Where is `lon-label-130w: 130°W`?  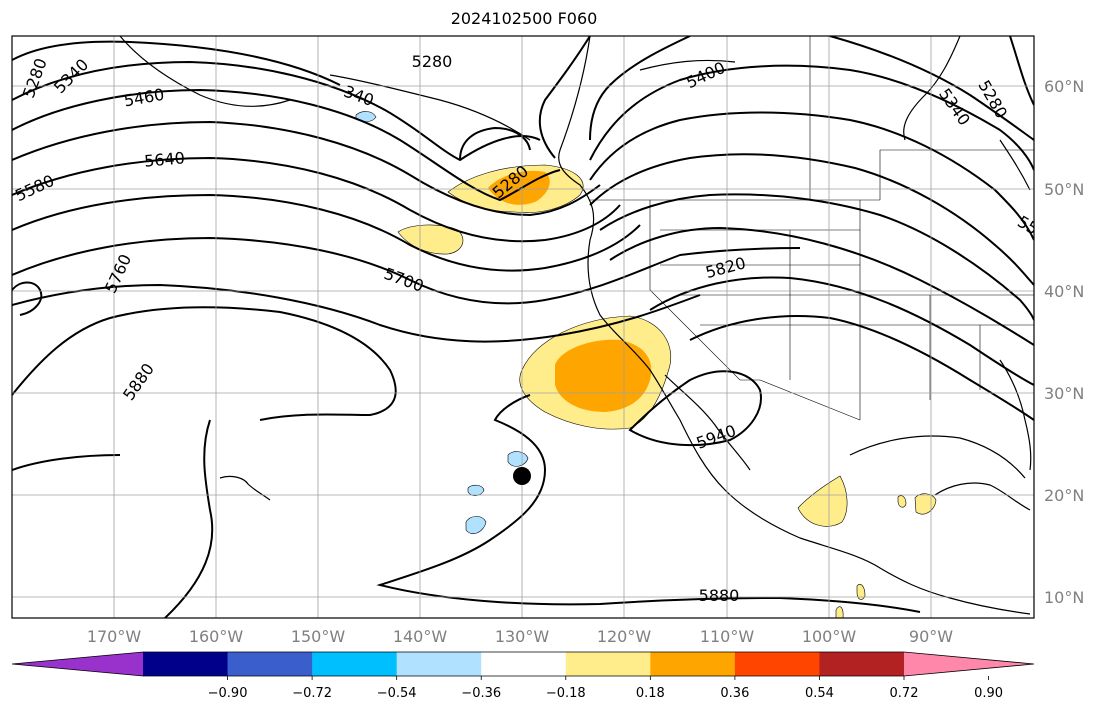
lon-label-130w: 130°W is located at coordinates (522, 636).